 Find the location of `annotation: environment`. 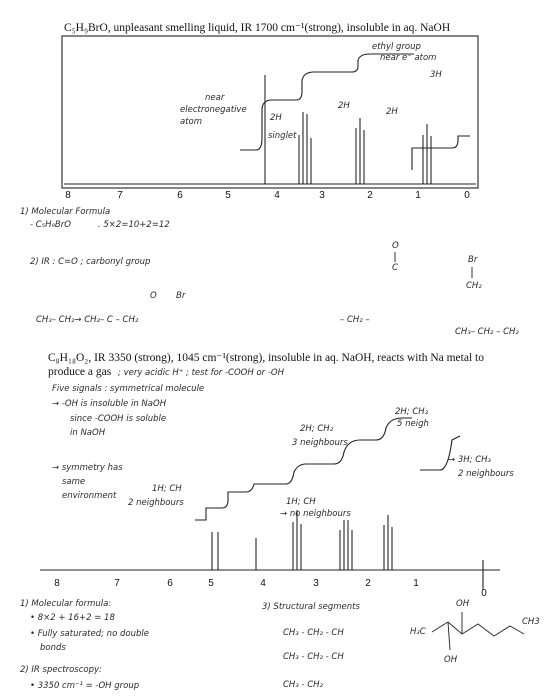

annotation: environment is located at coordinates (89, 496).